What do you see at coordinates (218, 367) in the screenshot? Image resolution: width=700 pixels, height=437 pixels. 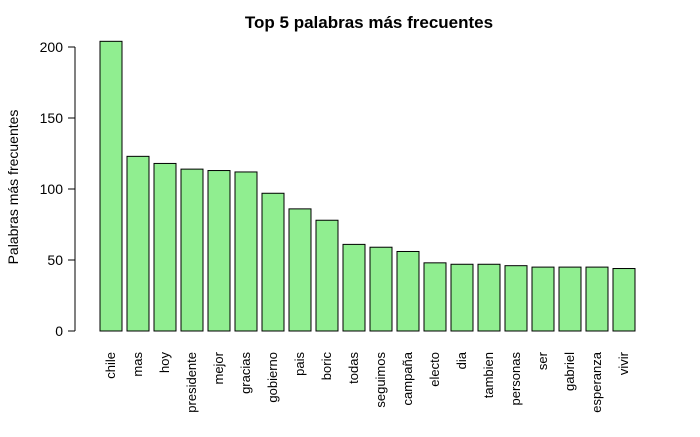 I see `category-label: mejor` at bounding box center [218, 367].